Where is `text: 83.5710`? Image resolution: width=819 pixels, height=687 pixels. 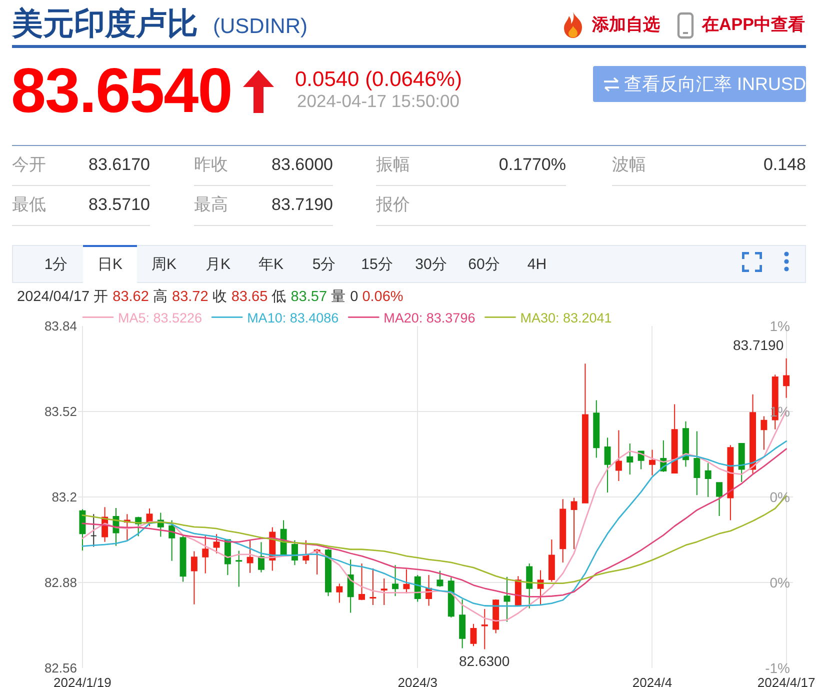
text: 83.5710 is located at coordinates (119, 204).